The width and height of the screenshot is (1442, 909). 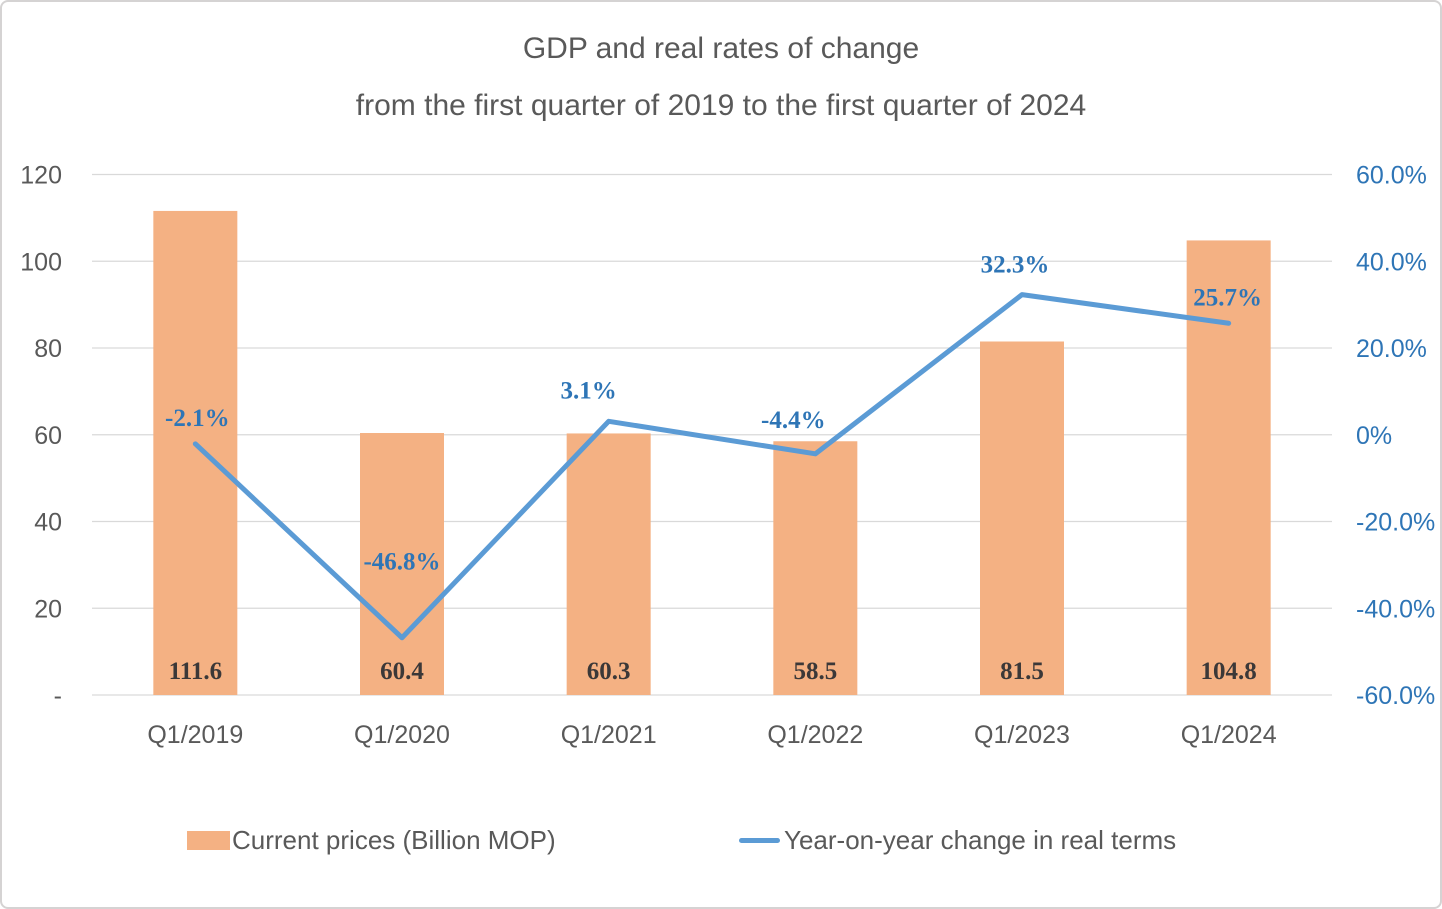 What do you see at coordinates (1229, 735) in the screenshot?
I see `x-axis-label: Q1/2024` at bounding box center [1229, 735].